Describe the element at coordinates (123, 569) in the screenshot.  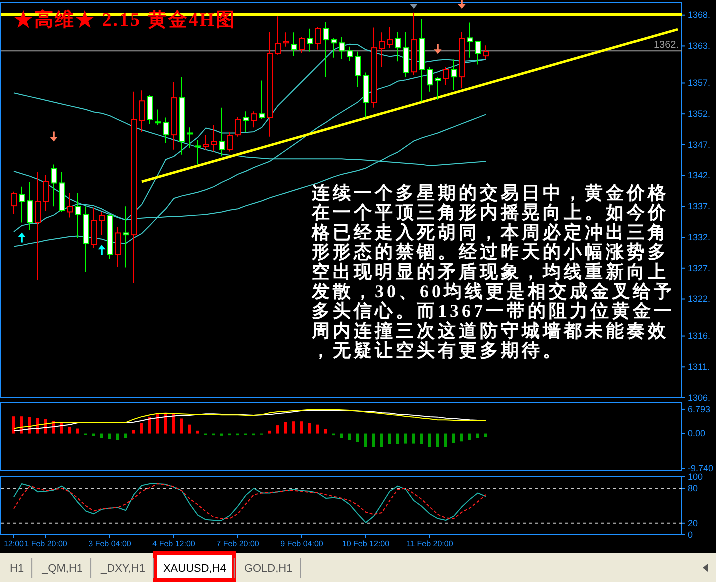
I see `text: _DXY,H1` at that location.